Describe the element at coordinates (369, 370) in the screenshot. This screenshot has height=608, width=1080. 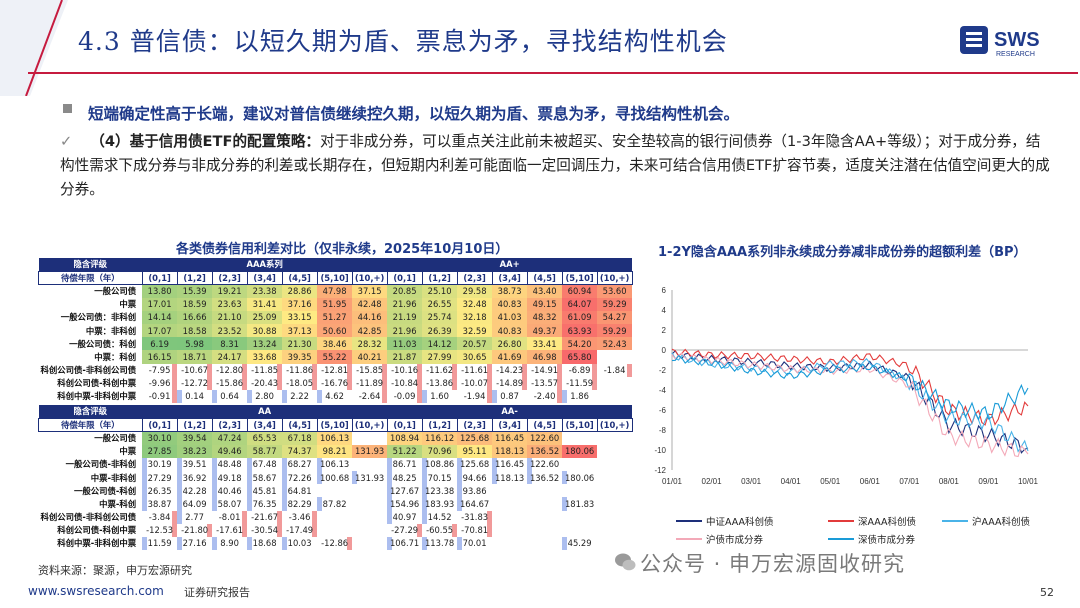
I see `spread-cell: -15.85` at that location.